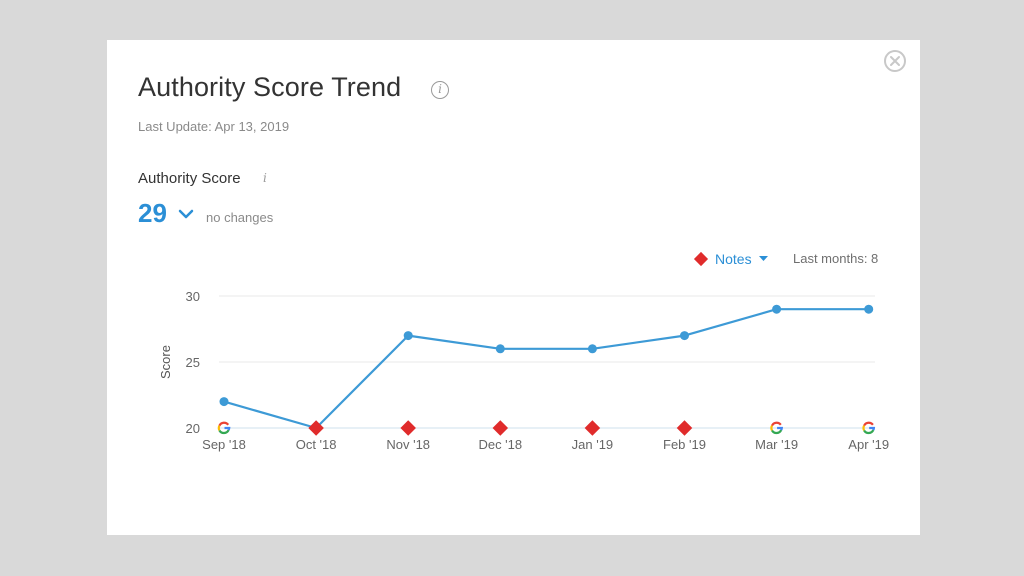 The image size is (1024, 576). Describe the element at coordinates (684, 444) in the screenshot. I see `x-tick-label: Feb '19` at that location.